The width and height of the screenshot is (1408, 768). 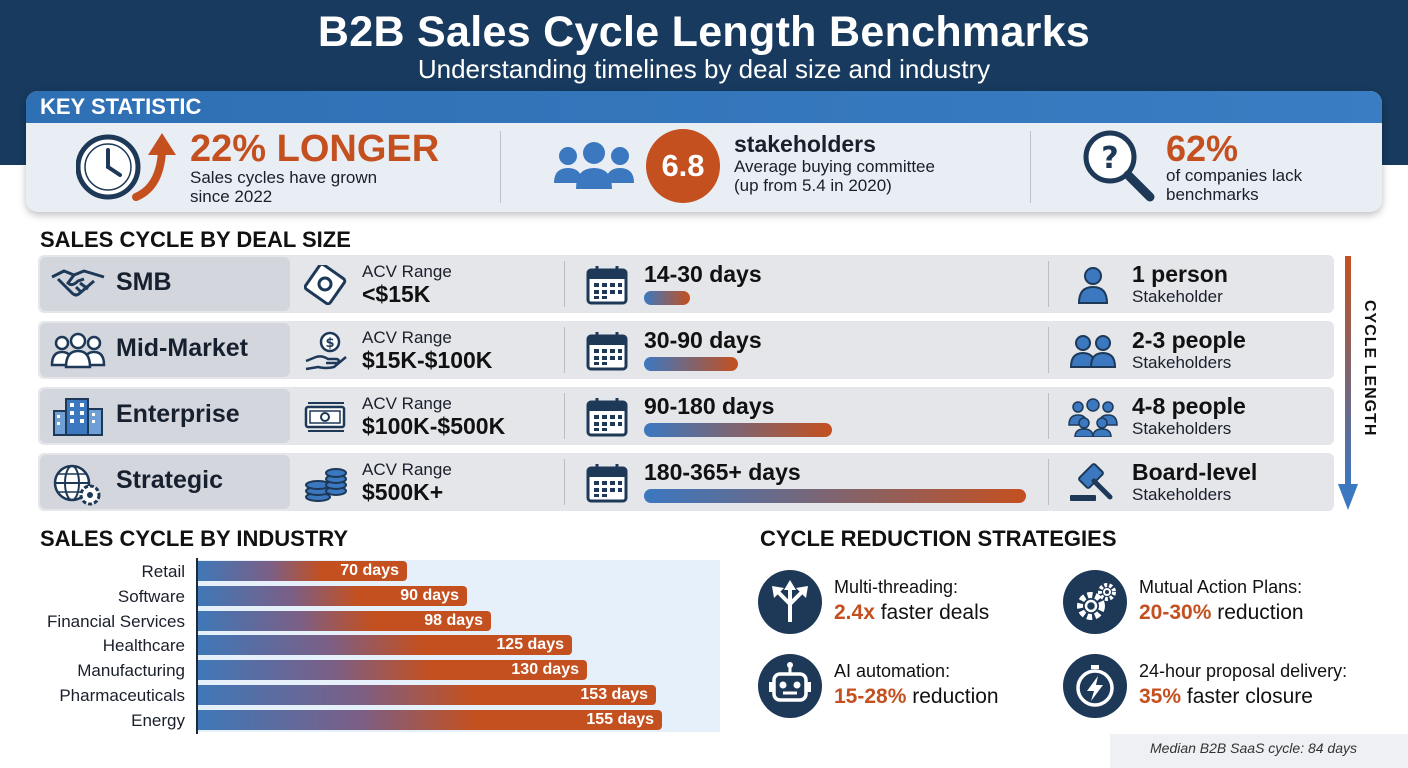 I want to click on handshake-icon, so click(x=78, y=283).